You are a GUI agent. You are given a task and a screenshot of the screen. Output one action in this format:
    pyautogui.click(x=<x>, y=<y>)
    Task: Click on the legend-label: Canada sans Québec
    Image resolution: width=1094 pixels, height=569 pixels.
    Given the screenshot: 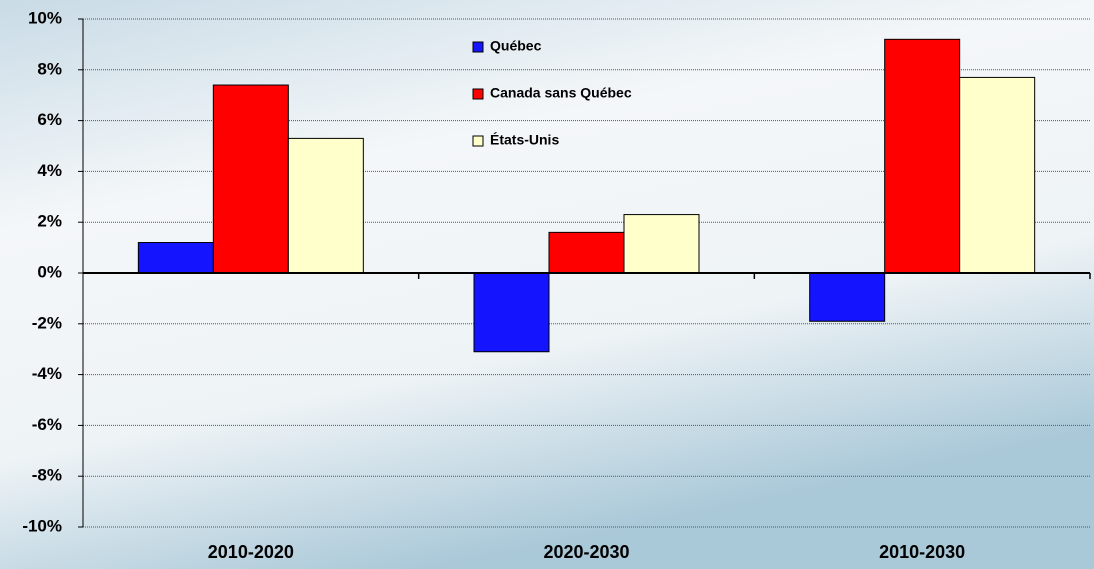 What is the action you would take?
    pyautogui.click(x=561, y=93)
    